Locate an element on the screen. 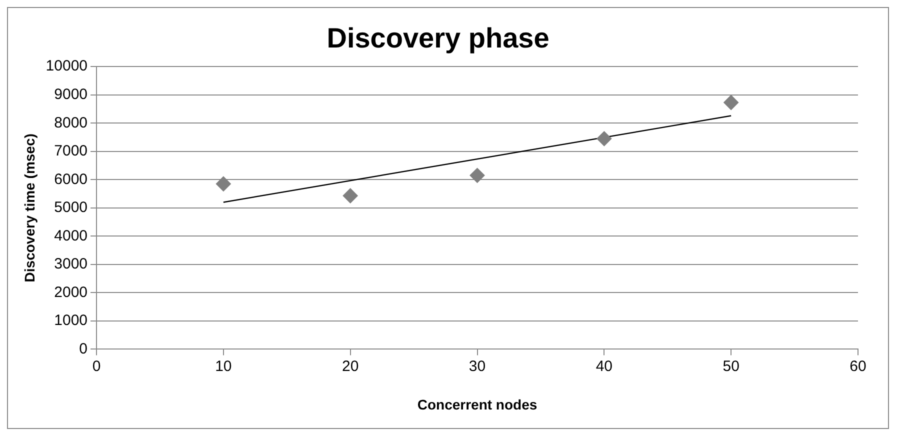 The image size is (899, 443). y-tick-label: 7000 is located at coordinates (71, 151).